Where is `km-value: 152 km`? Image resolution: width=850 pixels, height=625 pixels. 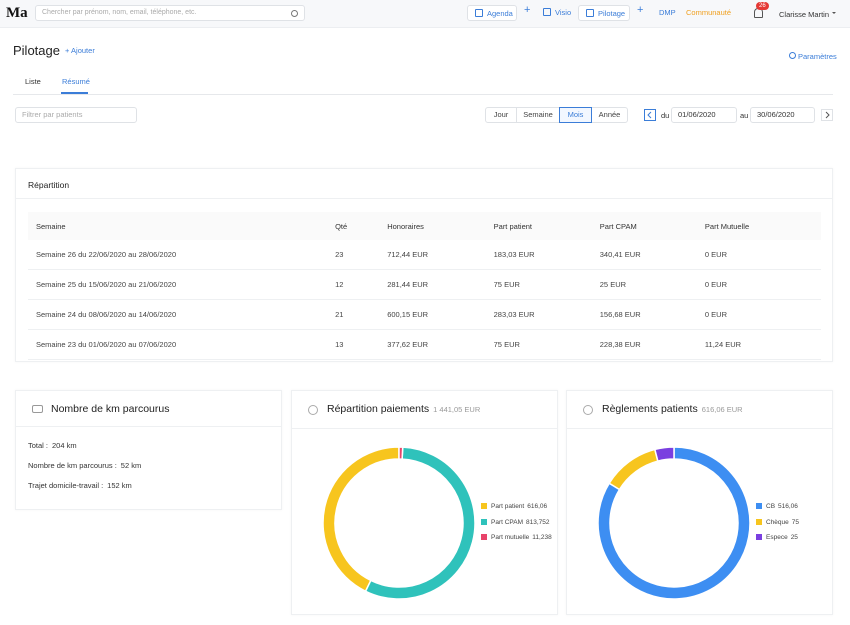
km-value: 152 km is located at coordinates (119, 485).